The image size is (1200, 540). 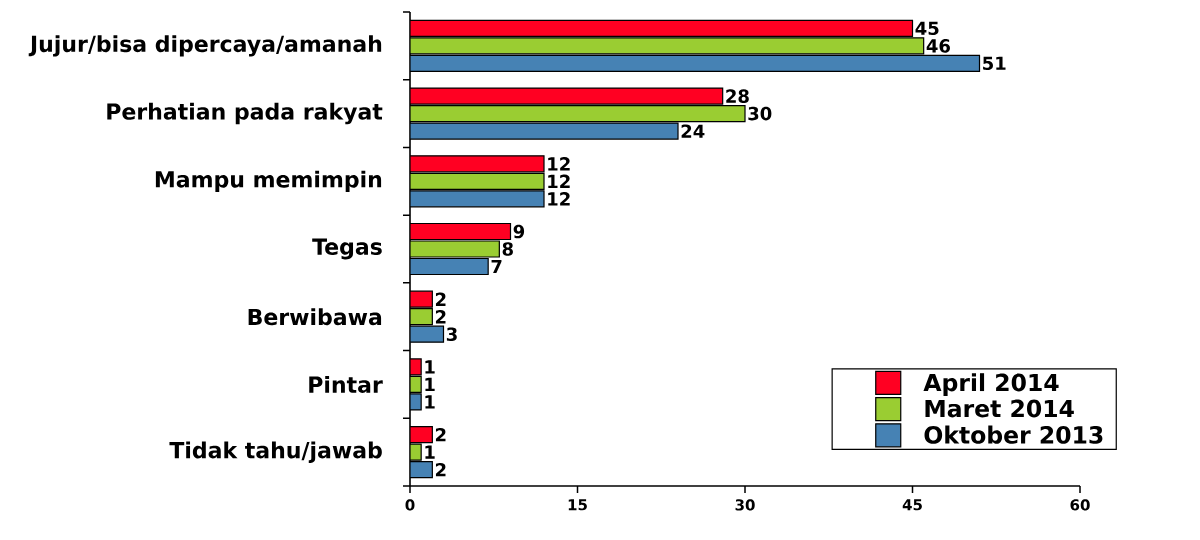 What do you see at coordinates (938, 46) in the screenshot?
I see `data-label: 46` at bounding box center [938, 46].